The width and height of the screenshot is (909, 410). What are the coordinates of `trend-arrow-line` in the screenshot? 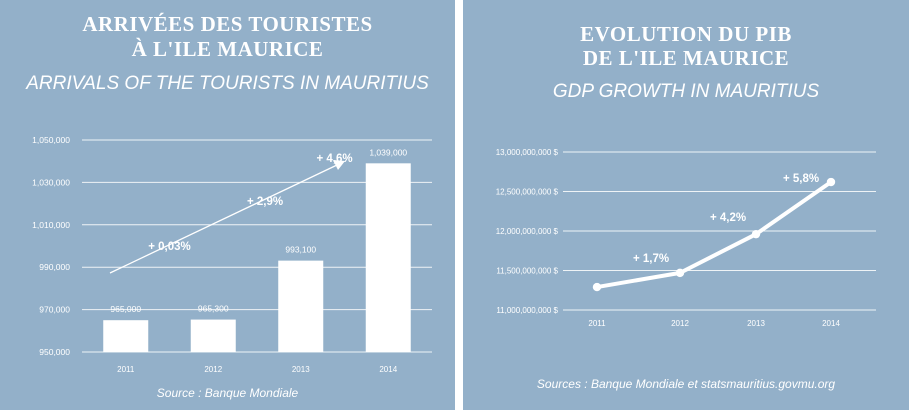 It's located at (223, 219).